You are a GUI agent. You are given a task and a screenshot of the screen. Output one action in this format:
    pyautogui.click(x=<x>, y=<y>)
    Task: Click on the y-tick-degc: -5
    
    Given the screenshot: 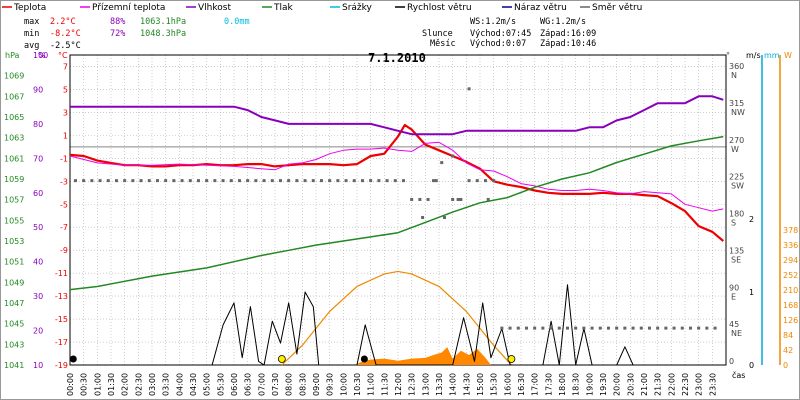 What is the action you would take?
    pyautogui.click(x=64, y=204)
    